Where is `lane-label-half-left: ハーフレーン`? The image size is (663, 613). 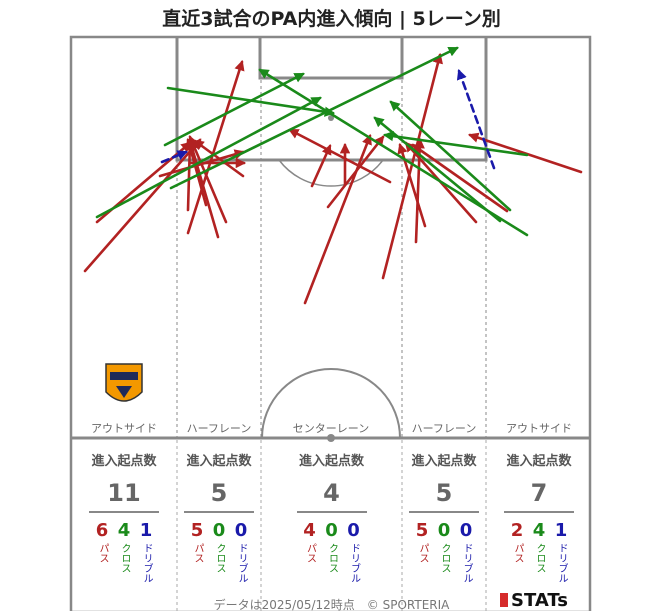
lane-label-half-left: ハーフレーン is located at coordinates (219, 428).